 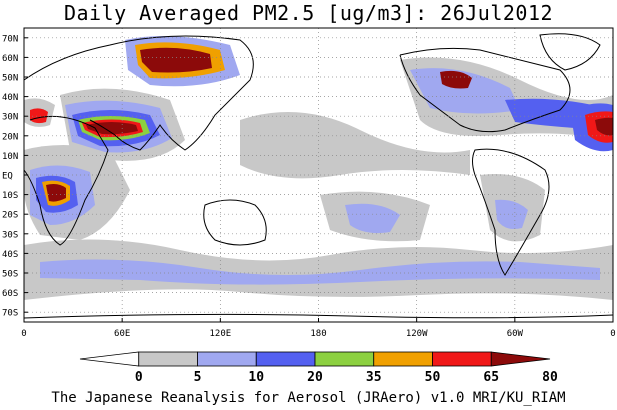 I want to click on australia-coast, so click(x=235, y=222).